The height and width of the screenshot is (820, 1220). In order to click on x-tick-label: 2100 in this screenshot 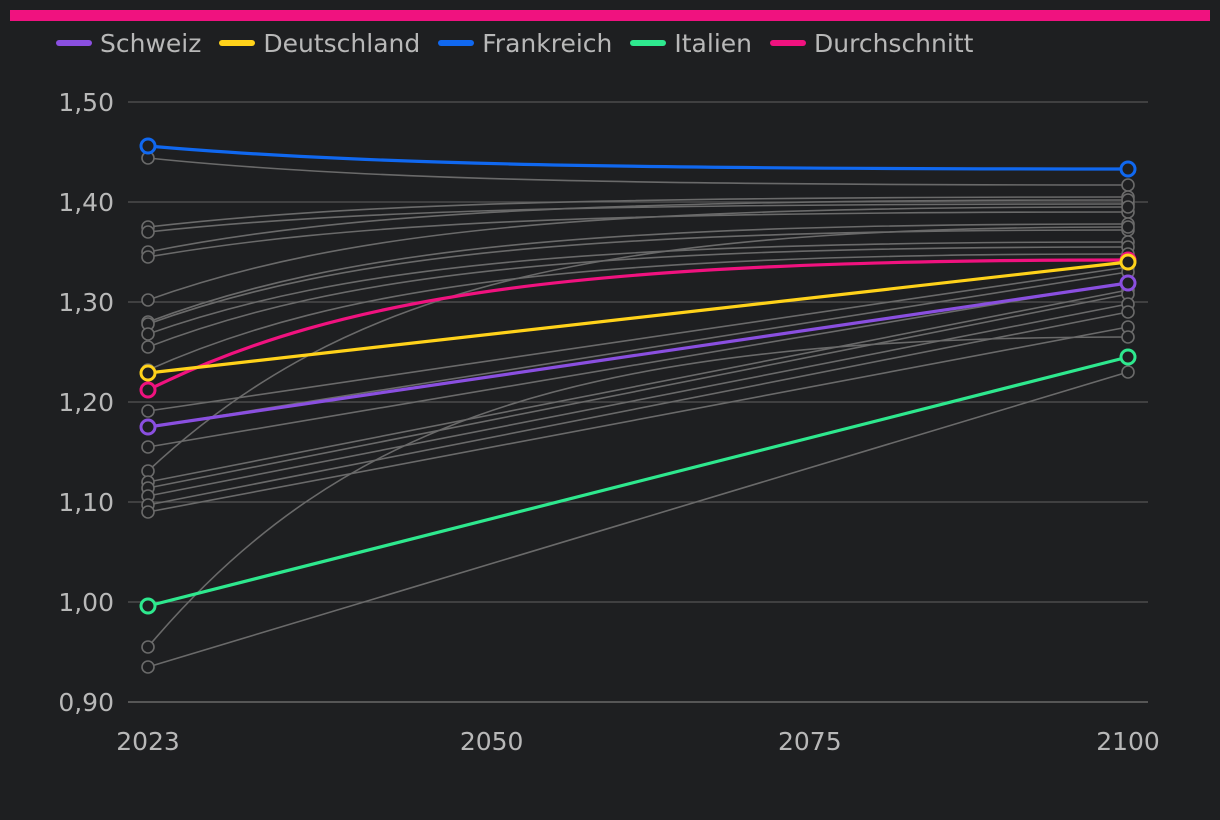, I will do `click(1128, 741)`.